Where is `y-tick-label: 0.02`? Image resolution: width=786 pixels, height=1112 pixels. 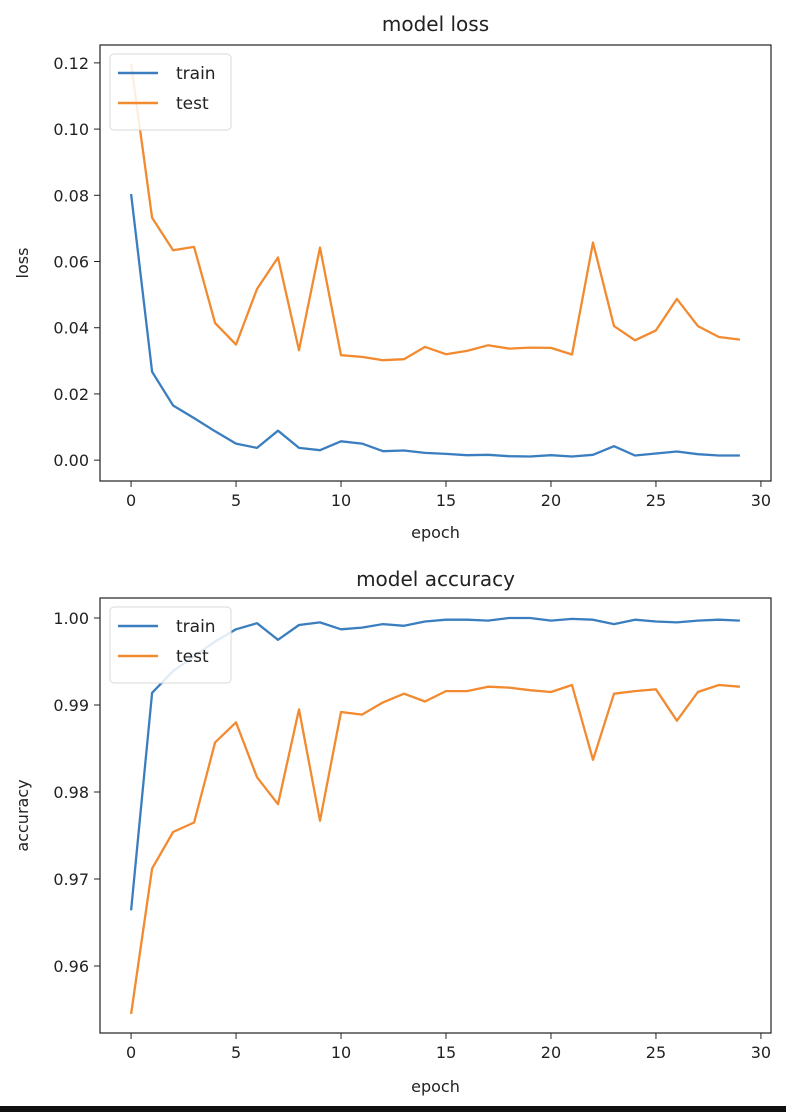
y-tick-label: 0.02 is located at coordinates (71, 394).